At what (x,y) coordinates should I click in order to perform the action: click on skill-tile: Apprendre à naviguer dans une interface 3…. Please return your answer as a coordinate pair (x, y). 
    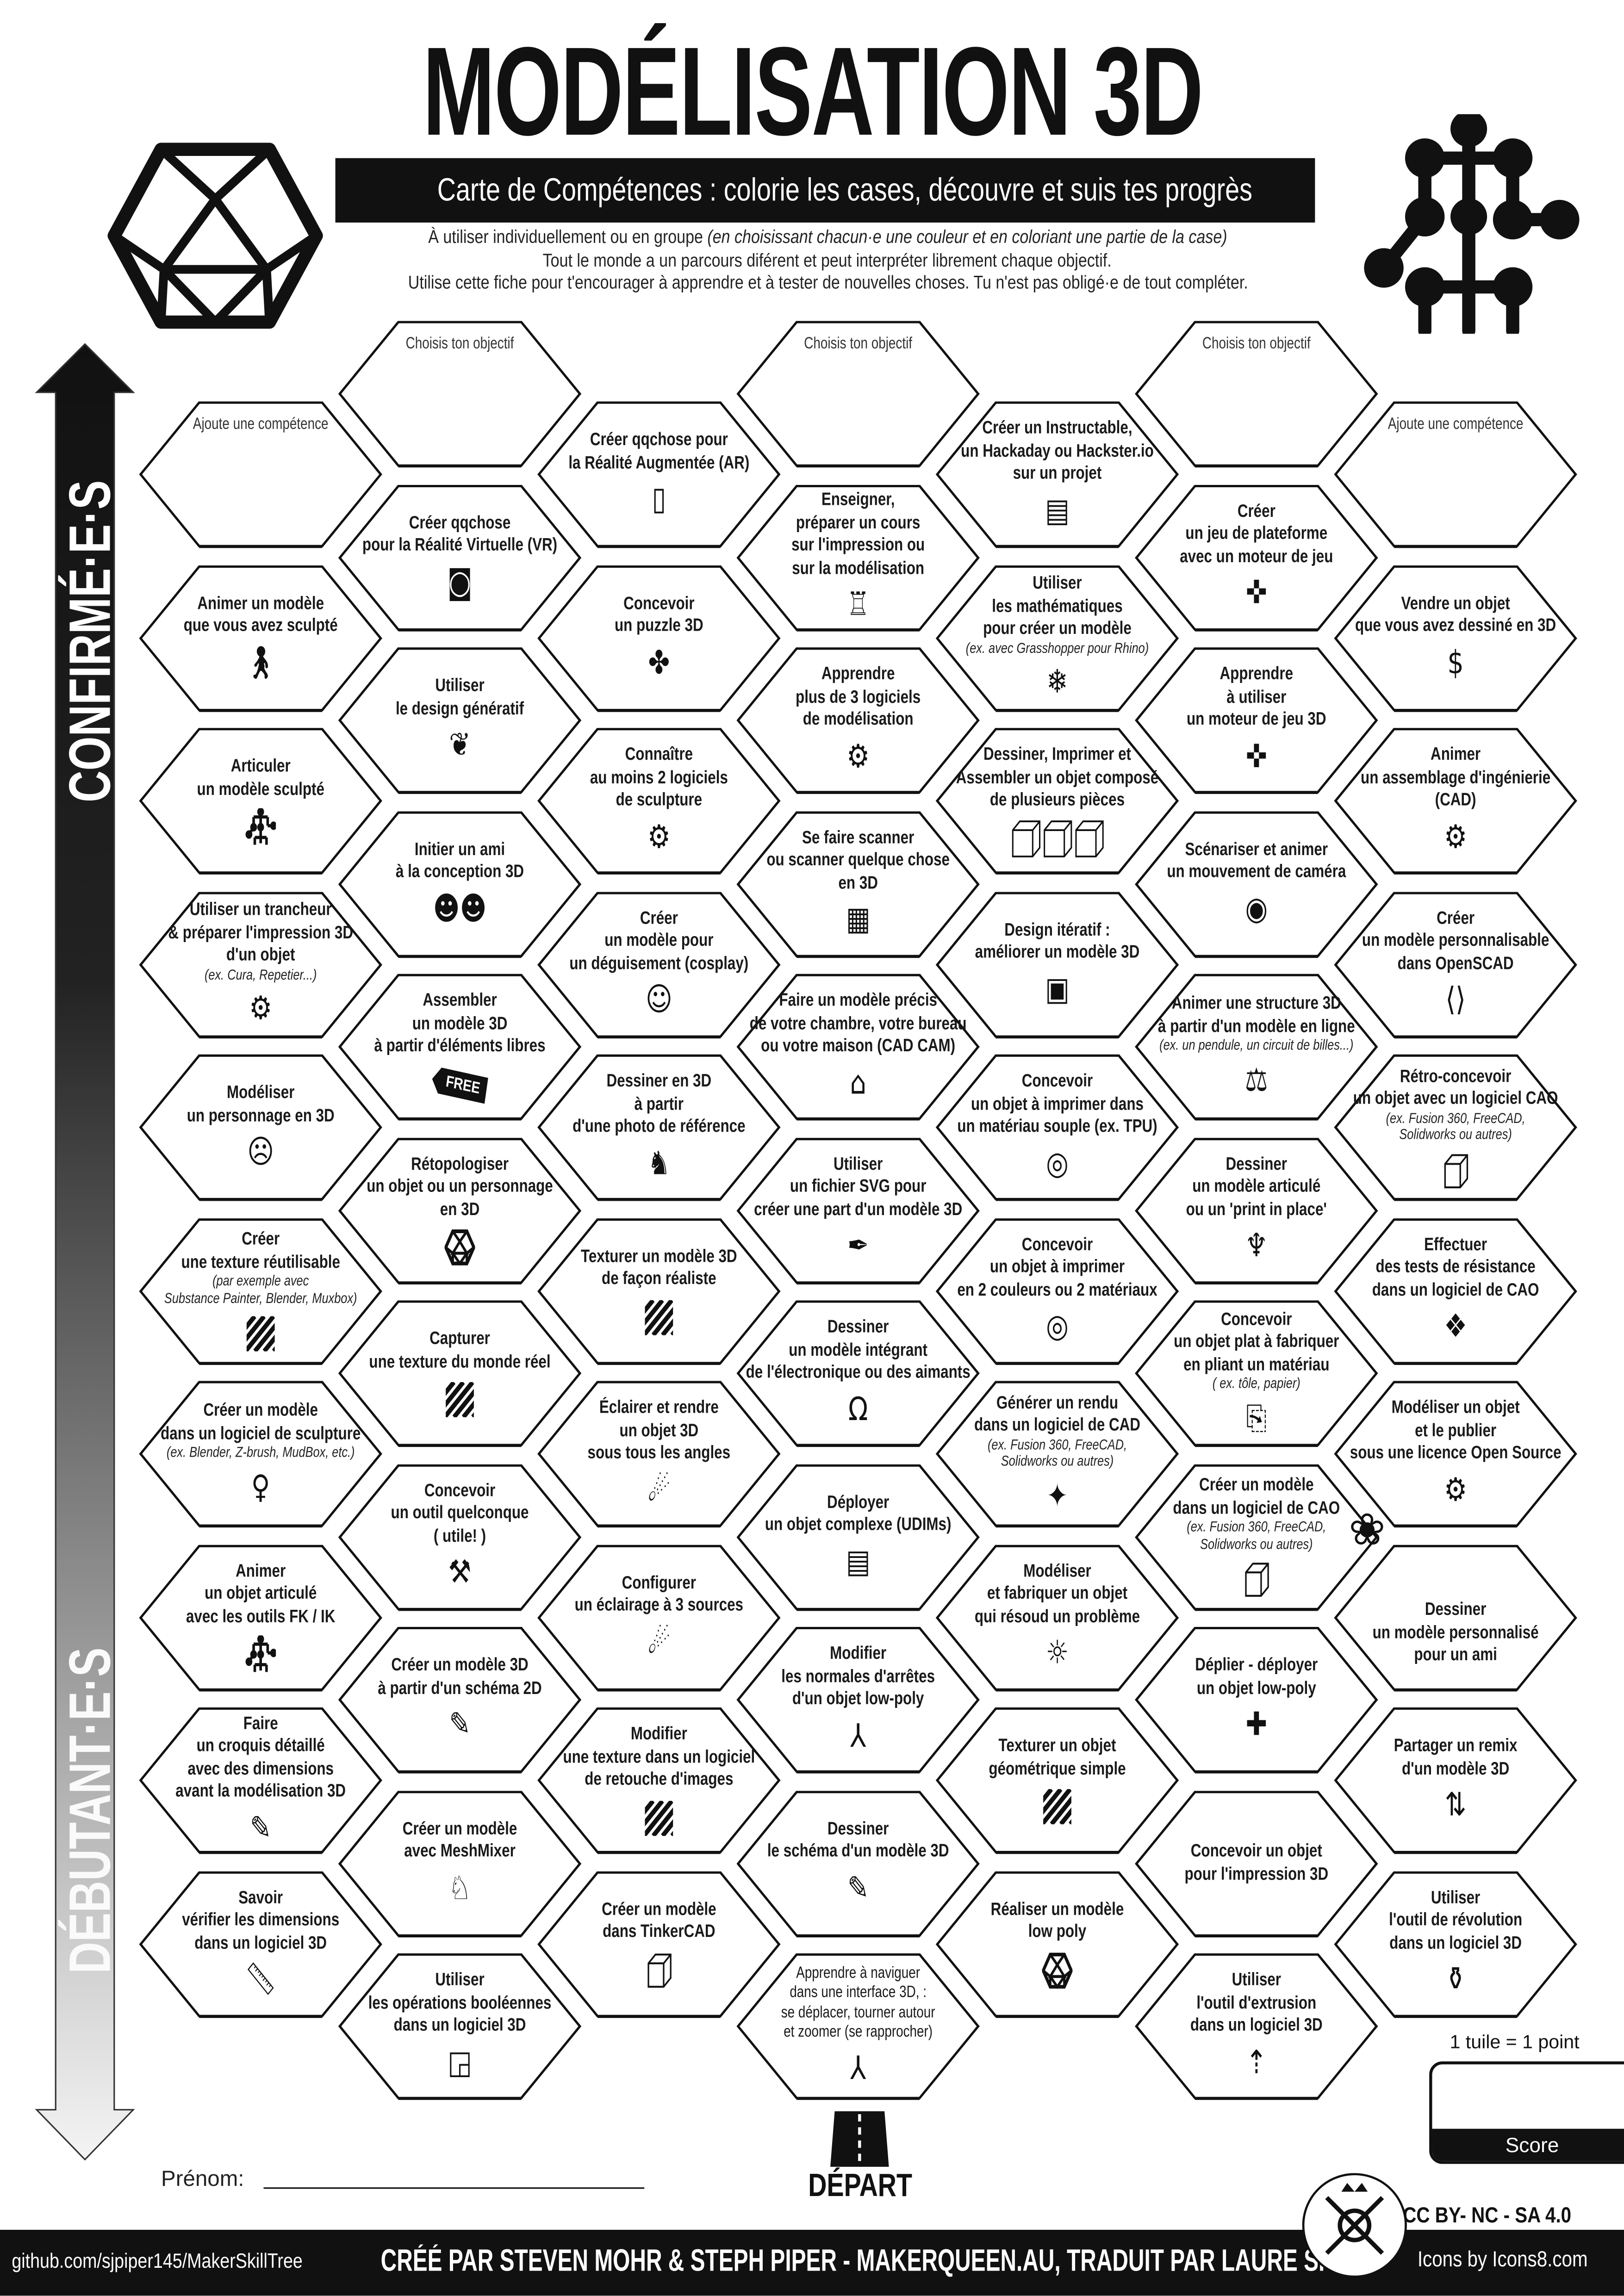
    Looking at the image, I should click on (858, 2027).